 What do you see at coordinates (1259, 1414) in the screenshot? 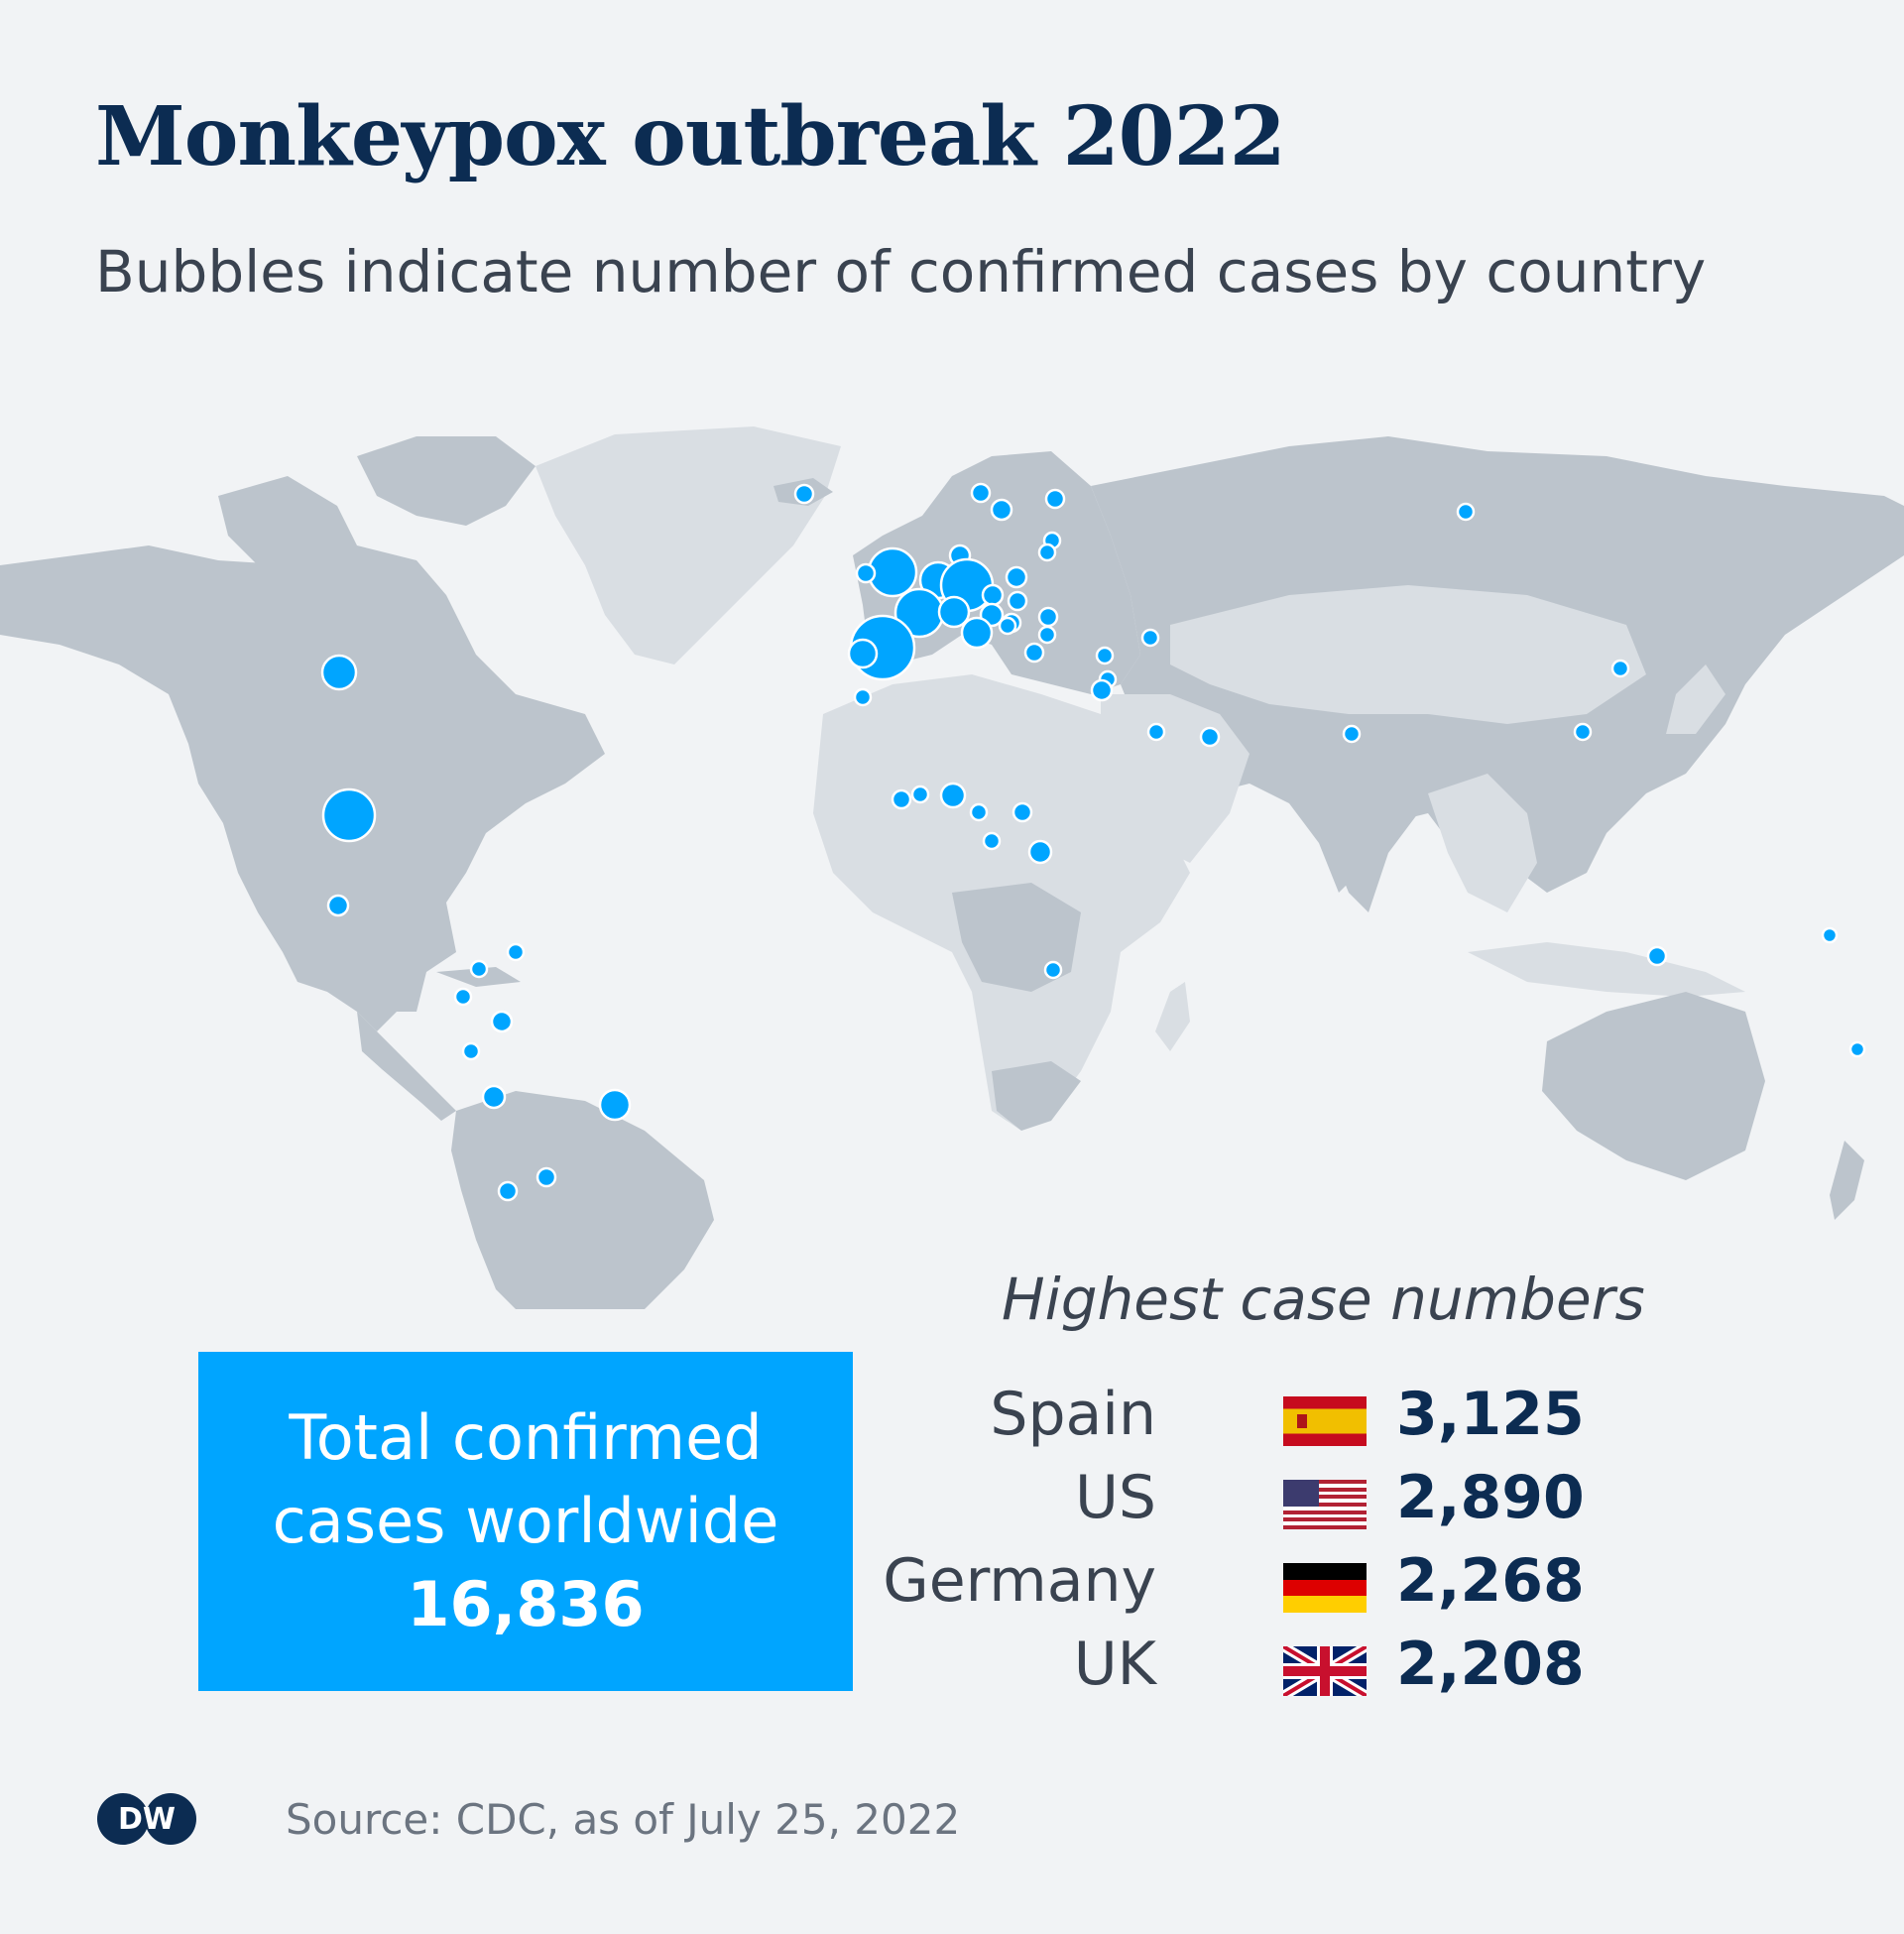
I see `ranking-row-spain: Spain 3,125` at bounding box center [1259, 1414].